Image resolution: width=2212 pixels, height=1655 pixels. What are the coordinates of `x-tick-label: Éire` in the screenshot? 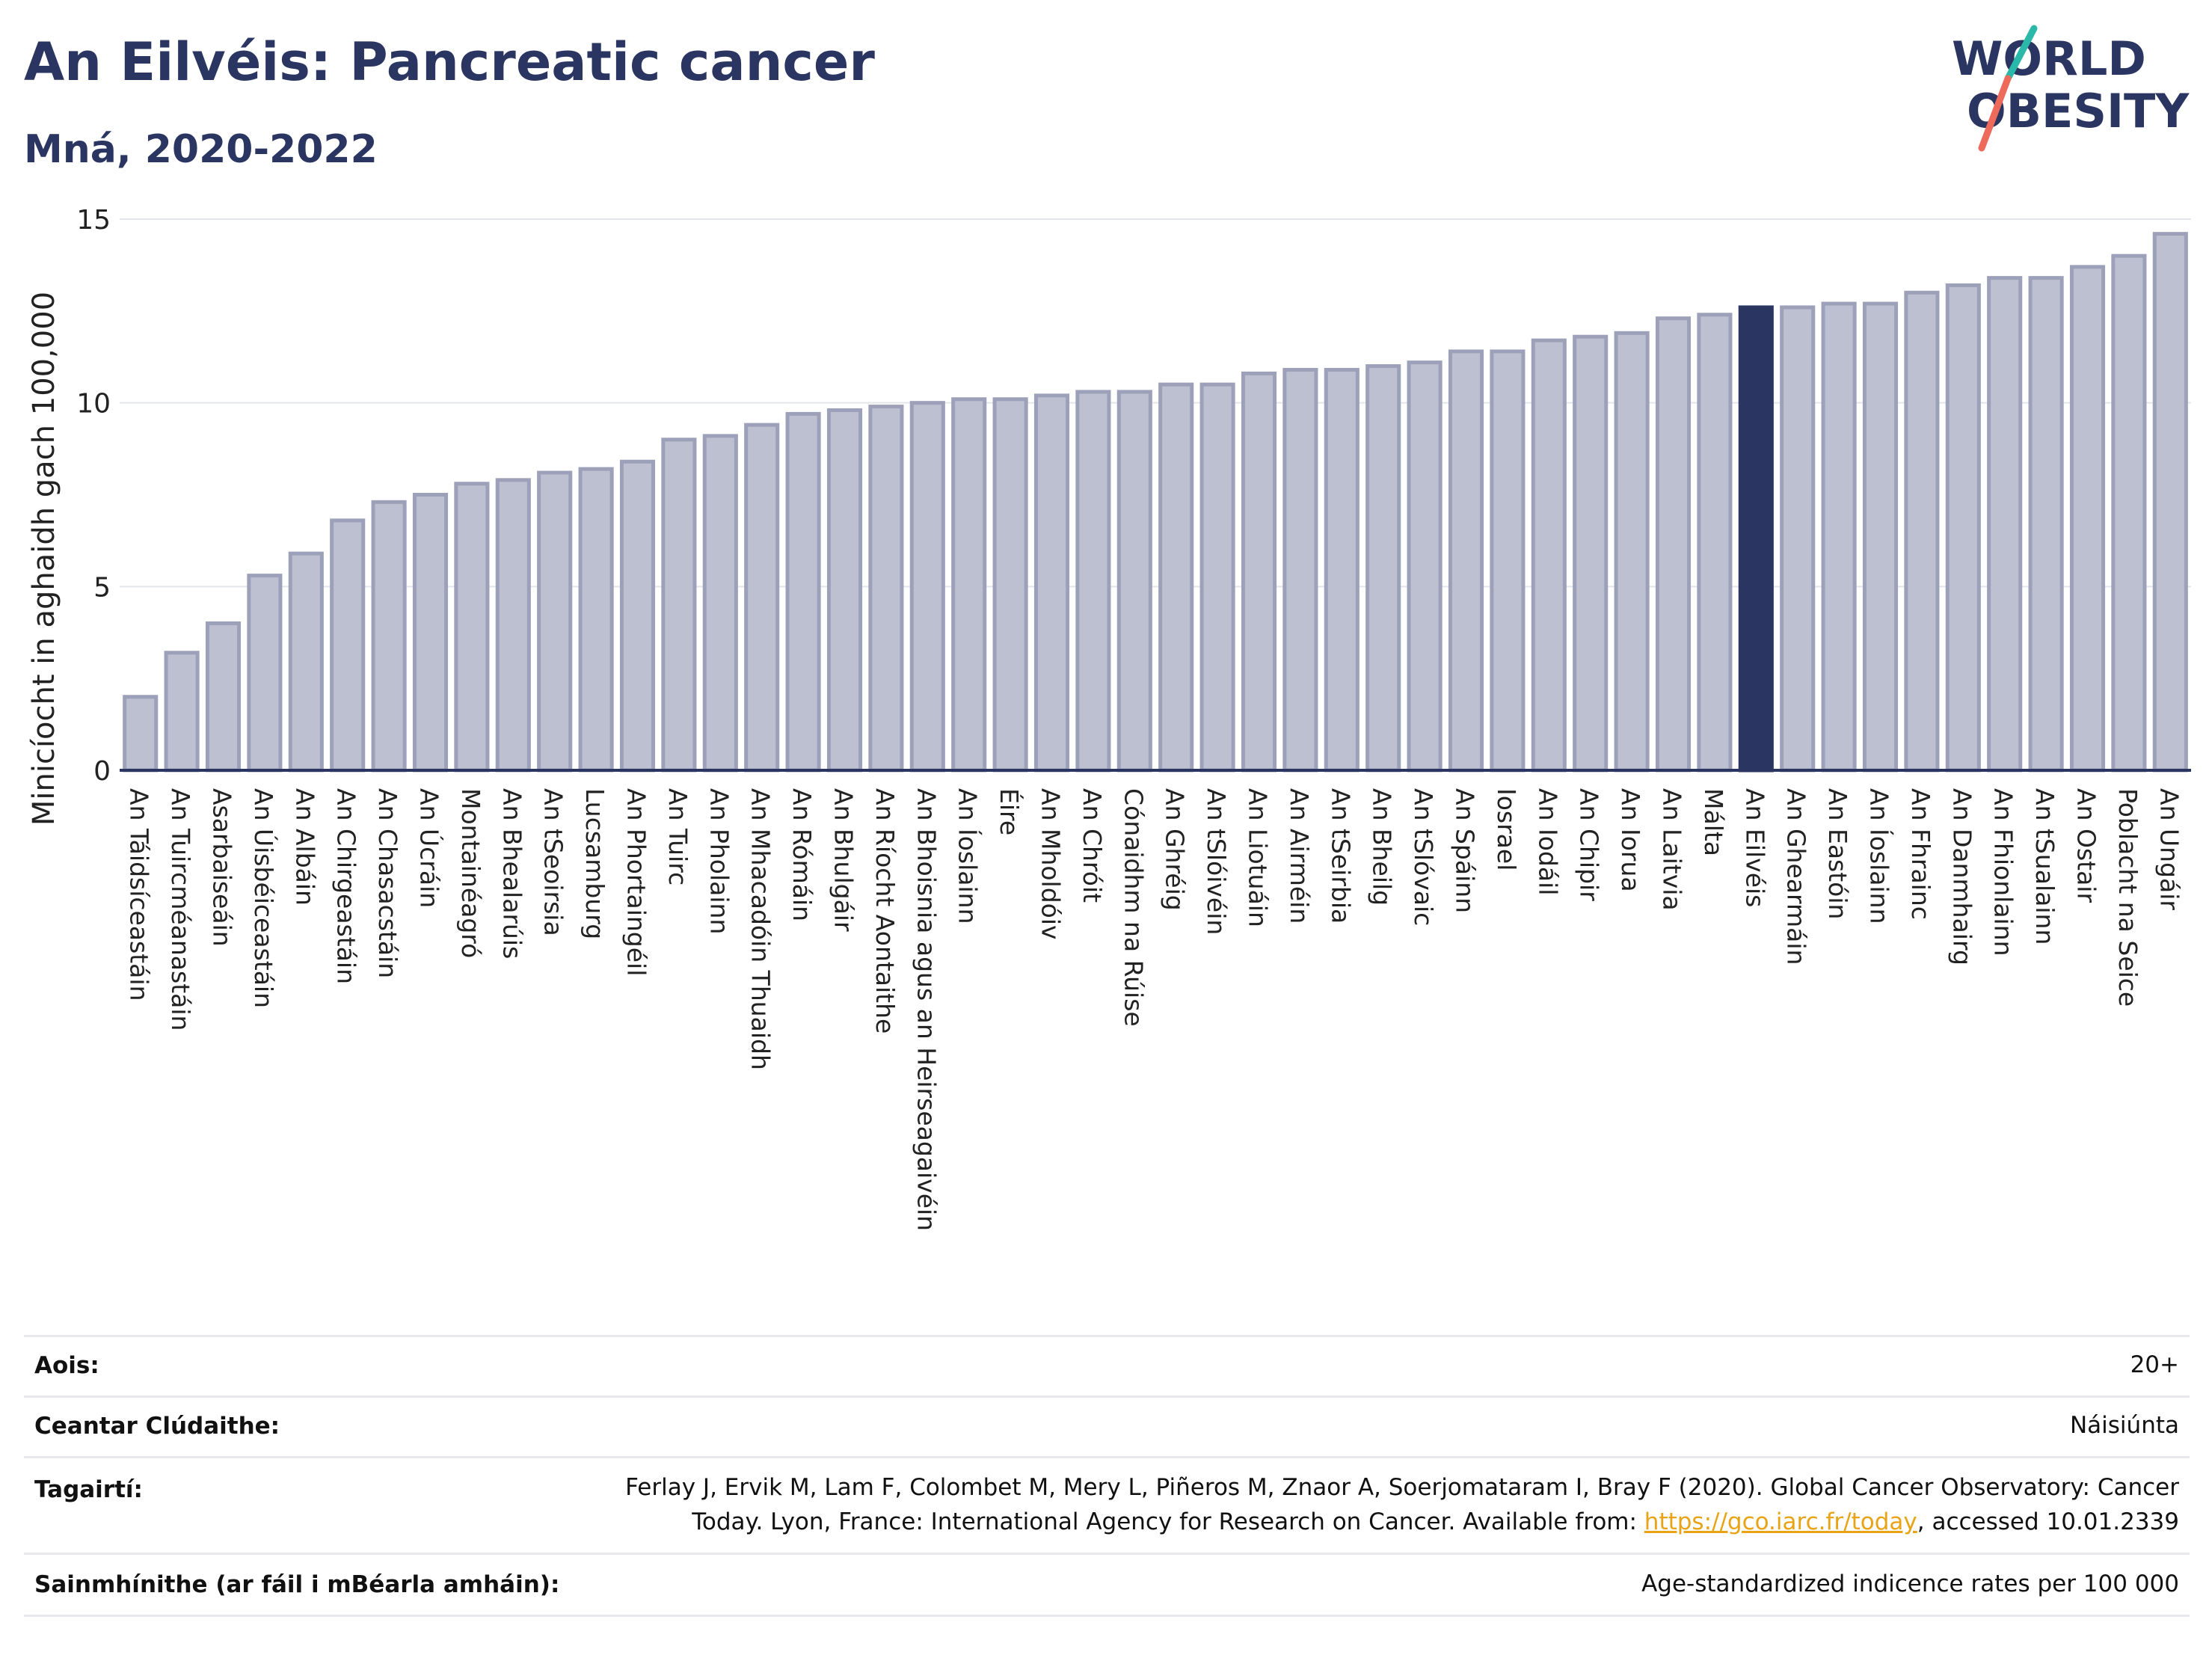 It's located at (1009, 811).